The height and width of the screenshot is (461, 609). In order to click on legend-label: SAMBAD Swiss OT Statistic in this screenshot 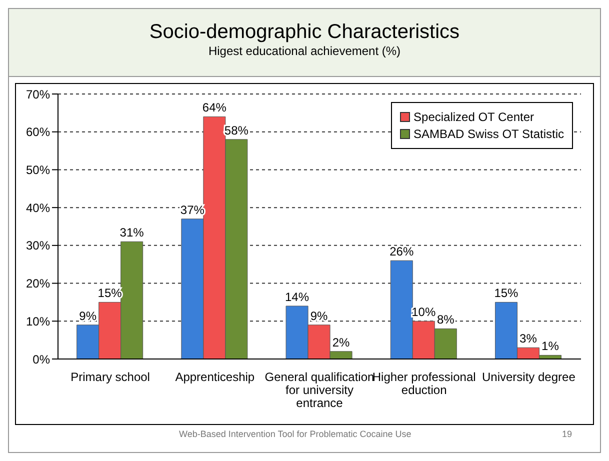, I will do `click(489, 134)`.